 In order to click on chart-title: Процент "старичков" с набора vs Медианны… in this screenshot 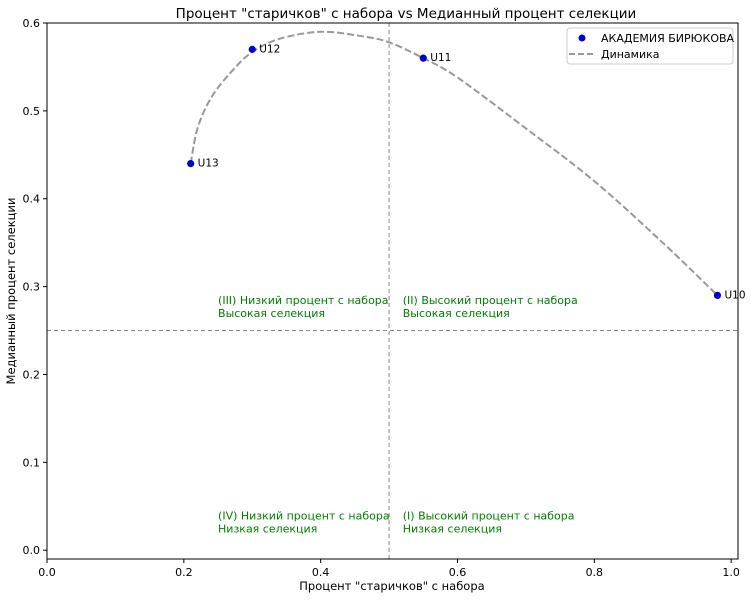, I will do `click(406, 14)`.